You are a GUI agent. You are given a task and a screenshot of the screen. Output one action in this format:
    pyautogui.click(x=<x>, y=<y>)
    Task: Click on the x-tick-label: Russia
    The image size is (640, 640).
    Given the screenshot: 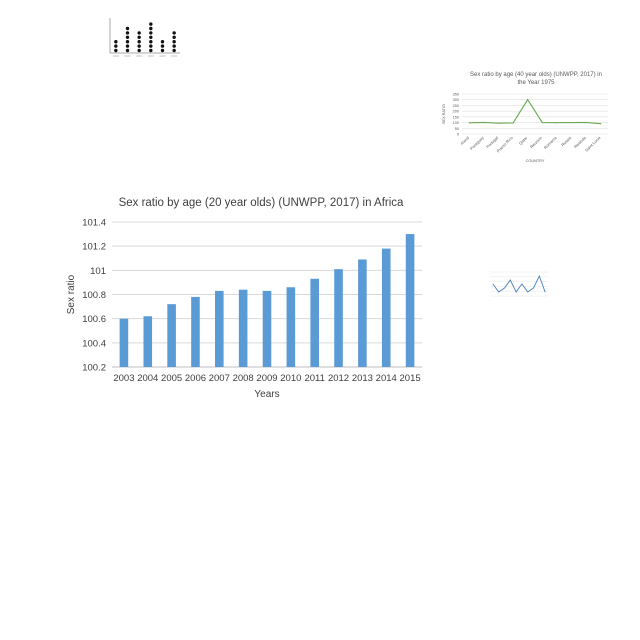 What is the action you would take?
    pyautogui.click(x=566, y=141)
    